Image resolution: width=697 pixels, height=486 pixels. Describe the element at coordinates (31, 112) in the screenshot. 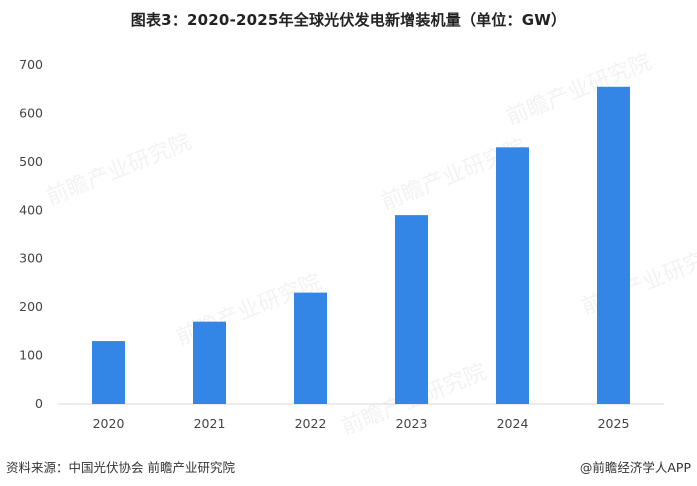

I see `y-tick-label: 600` at that location.